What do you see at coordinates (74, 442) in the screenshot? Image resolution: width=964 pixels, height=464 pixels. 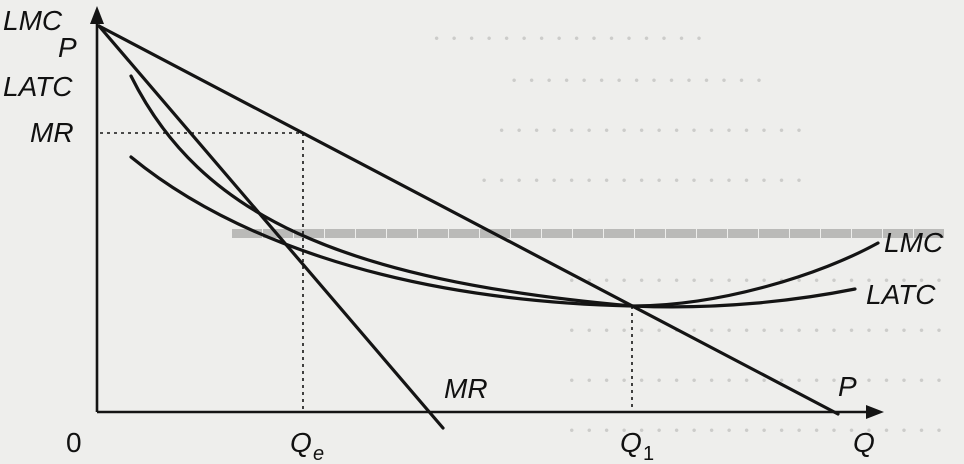 I see `origin-label: 0` at bounding box center [74, 442].